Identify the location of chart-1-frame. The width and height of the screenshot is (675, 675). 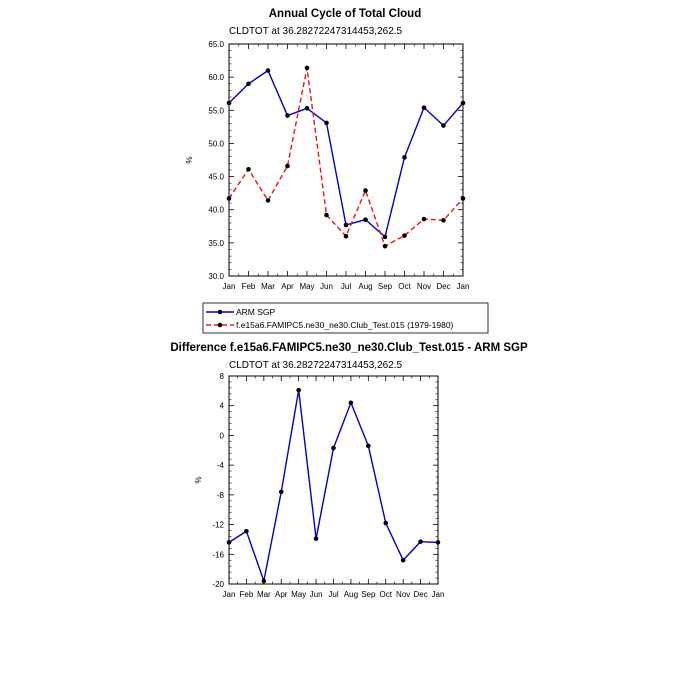
(346, 160).